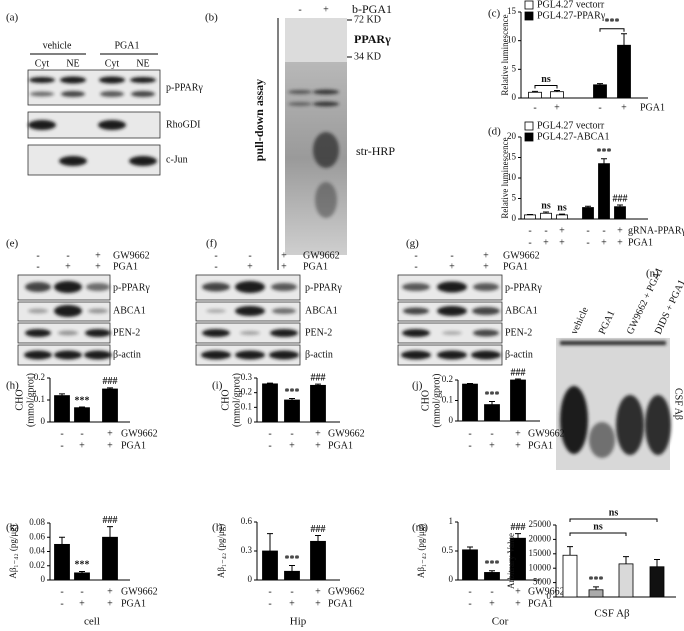 The height and width of the screenshot is (631, 684). Describe the element at coordinates (494, 14) in the screenshot. I see `panel-label: (c)` at that location.